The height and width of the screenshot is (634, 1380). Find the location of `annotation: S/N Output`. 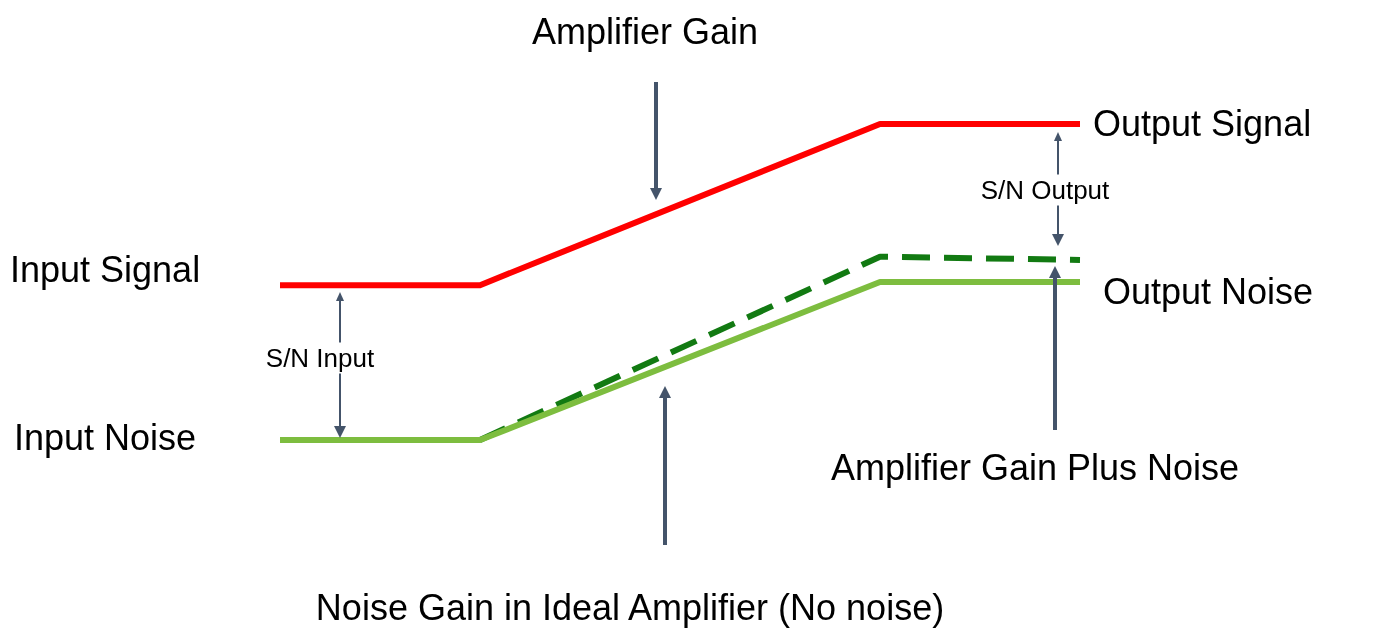

annotation: S/N Output is located at coordinates (1045, 190).